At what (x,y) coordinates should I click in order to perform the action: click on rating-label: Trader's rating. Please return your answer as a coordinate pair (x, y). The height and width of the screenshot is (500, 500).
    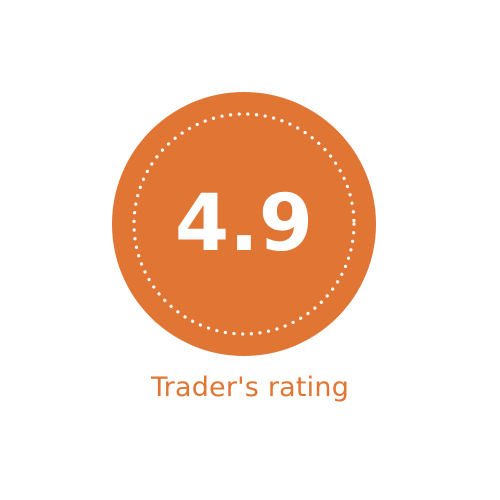
    Looking at the image, I should click on (250, 387).